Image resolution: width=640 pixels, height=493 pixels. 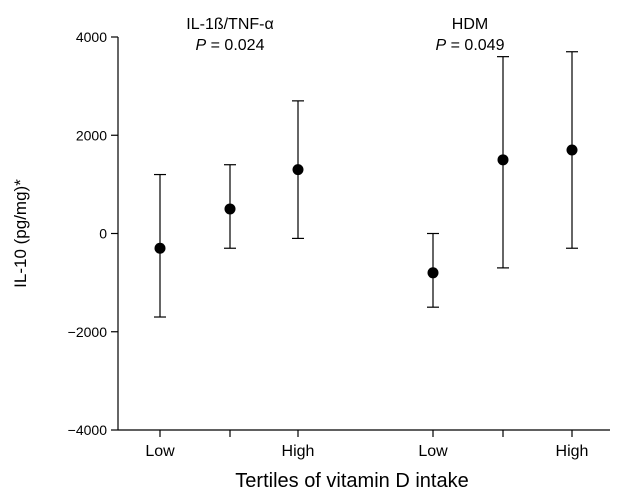 I want to click on group-label: HDM, so click(x=470, y=24).